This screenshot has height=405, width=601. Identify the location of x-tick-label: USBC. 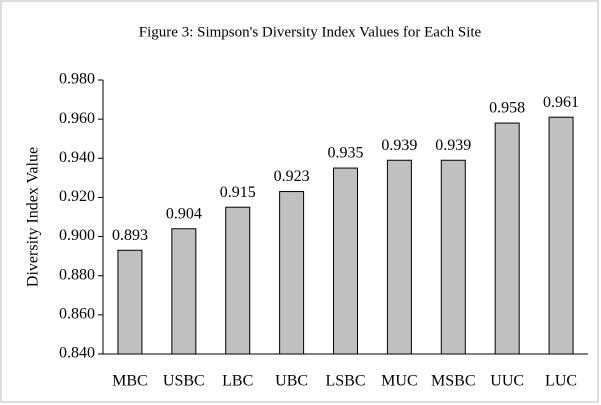
(184, 381).